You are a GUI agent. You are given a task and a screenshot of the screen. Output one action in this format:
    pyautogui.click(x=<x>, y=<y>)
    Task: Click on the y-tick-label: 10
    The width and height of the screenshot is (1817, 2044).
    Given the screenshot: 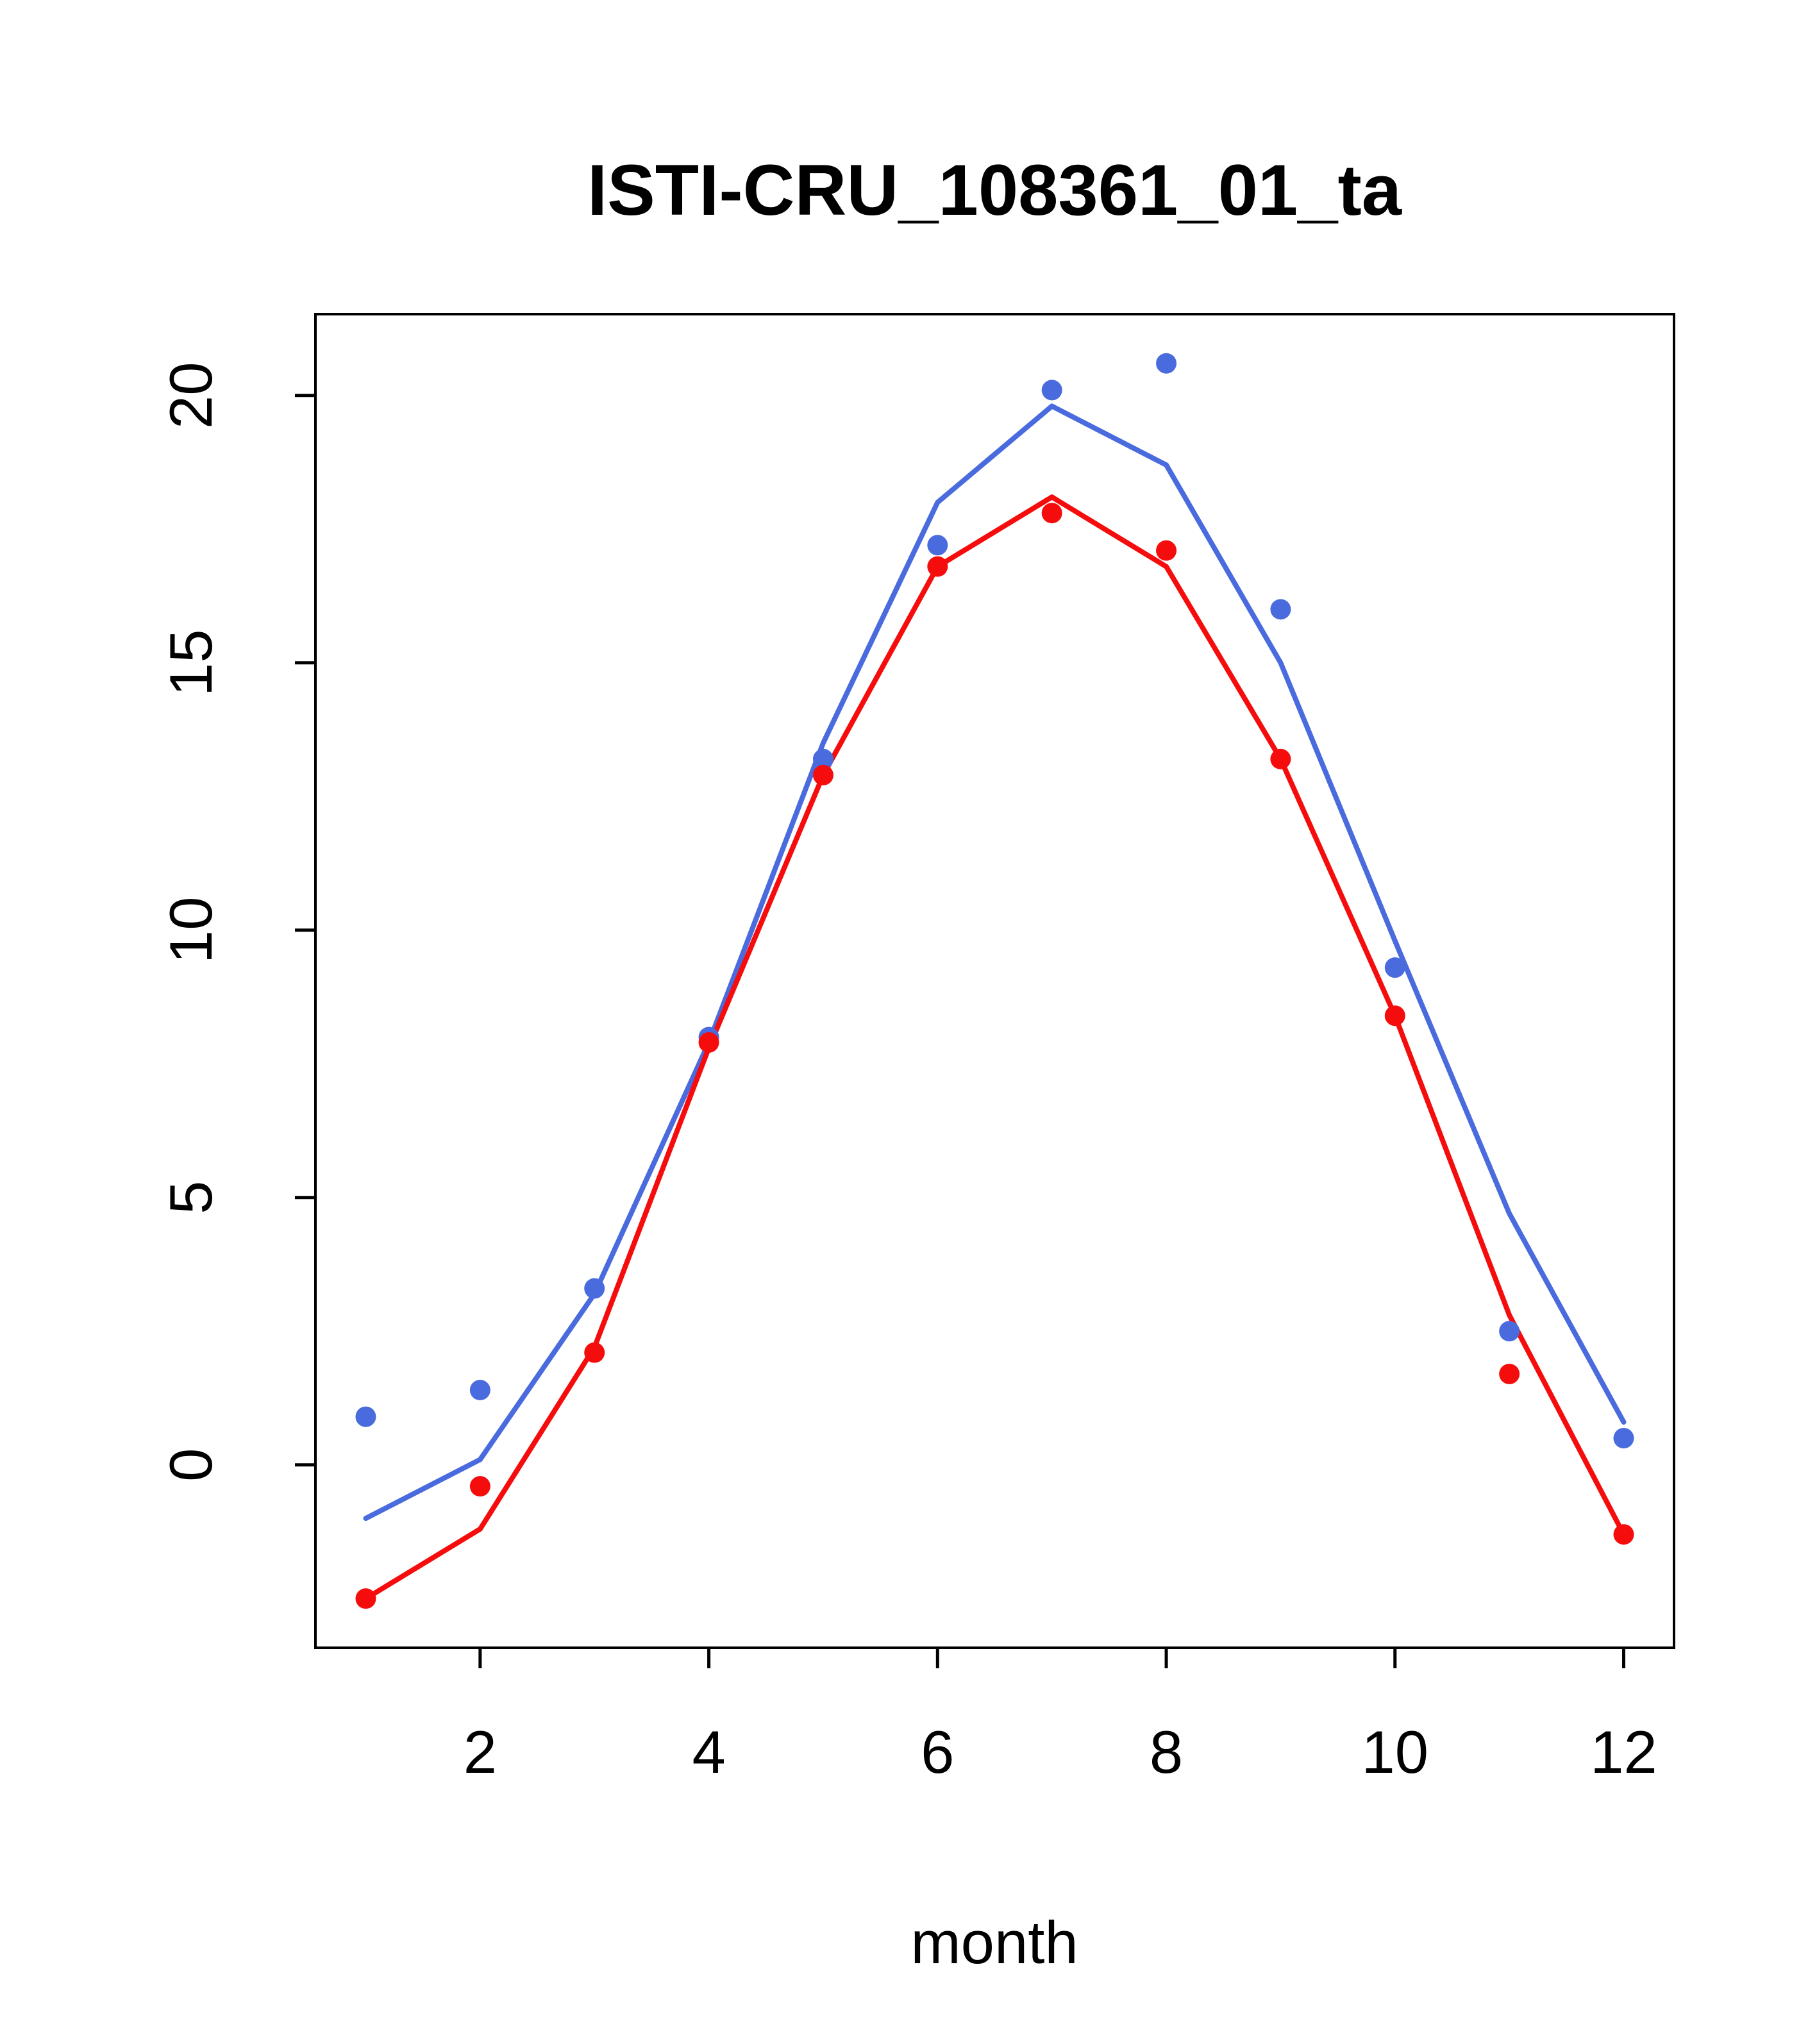 What is the action you would take?
    pyautogui.click(x=190, y=930)
    